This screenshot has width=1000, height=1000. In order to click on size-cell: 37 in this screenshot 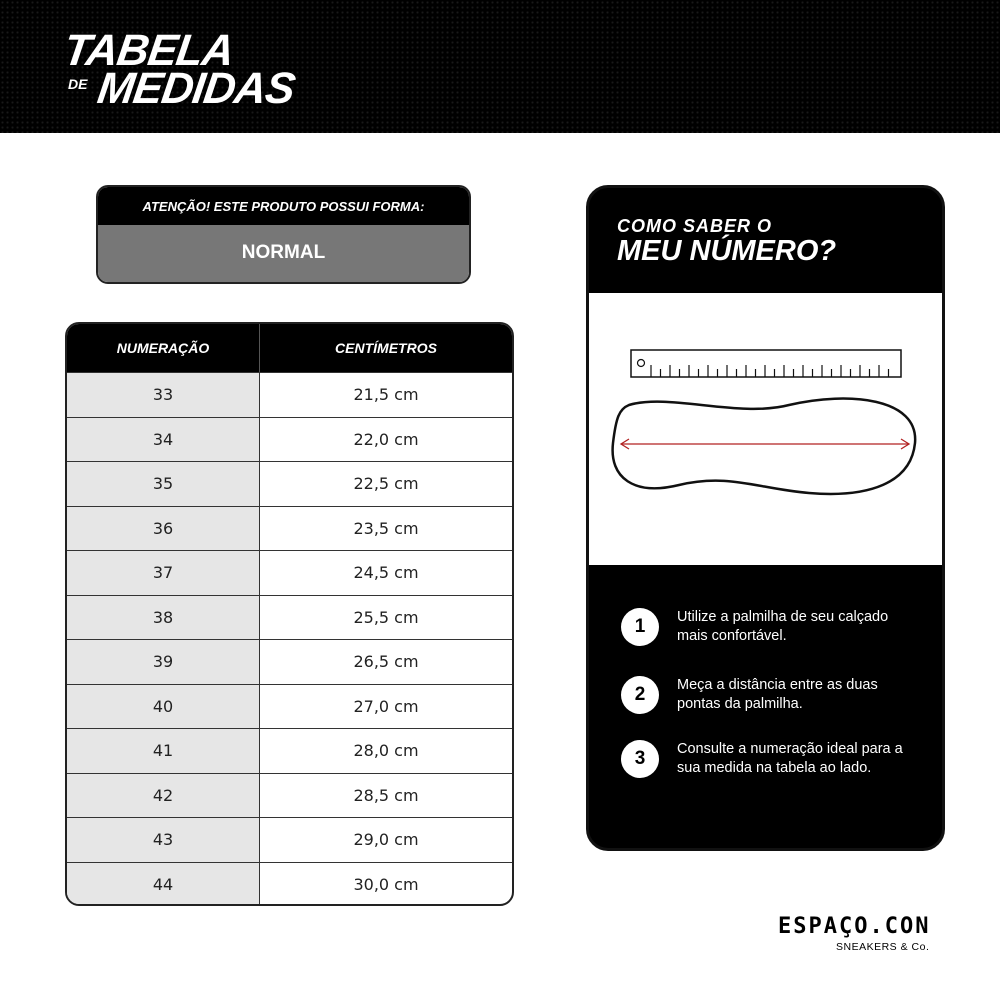, I will do `click(163, 573)`.